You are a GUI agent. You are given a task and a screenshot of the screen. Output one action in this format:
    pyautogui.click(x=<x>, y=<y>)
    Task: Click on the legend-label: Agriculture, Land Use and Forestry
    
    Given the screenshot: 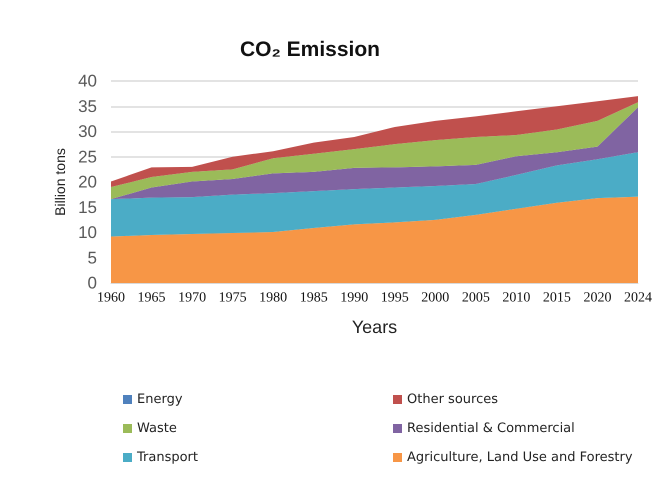 What is the action you would take?
    pyautogui.click(x=520, y=457)
    